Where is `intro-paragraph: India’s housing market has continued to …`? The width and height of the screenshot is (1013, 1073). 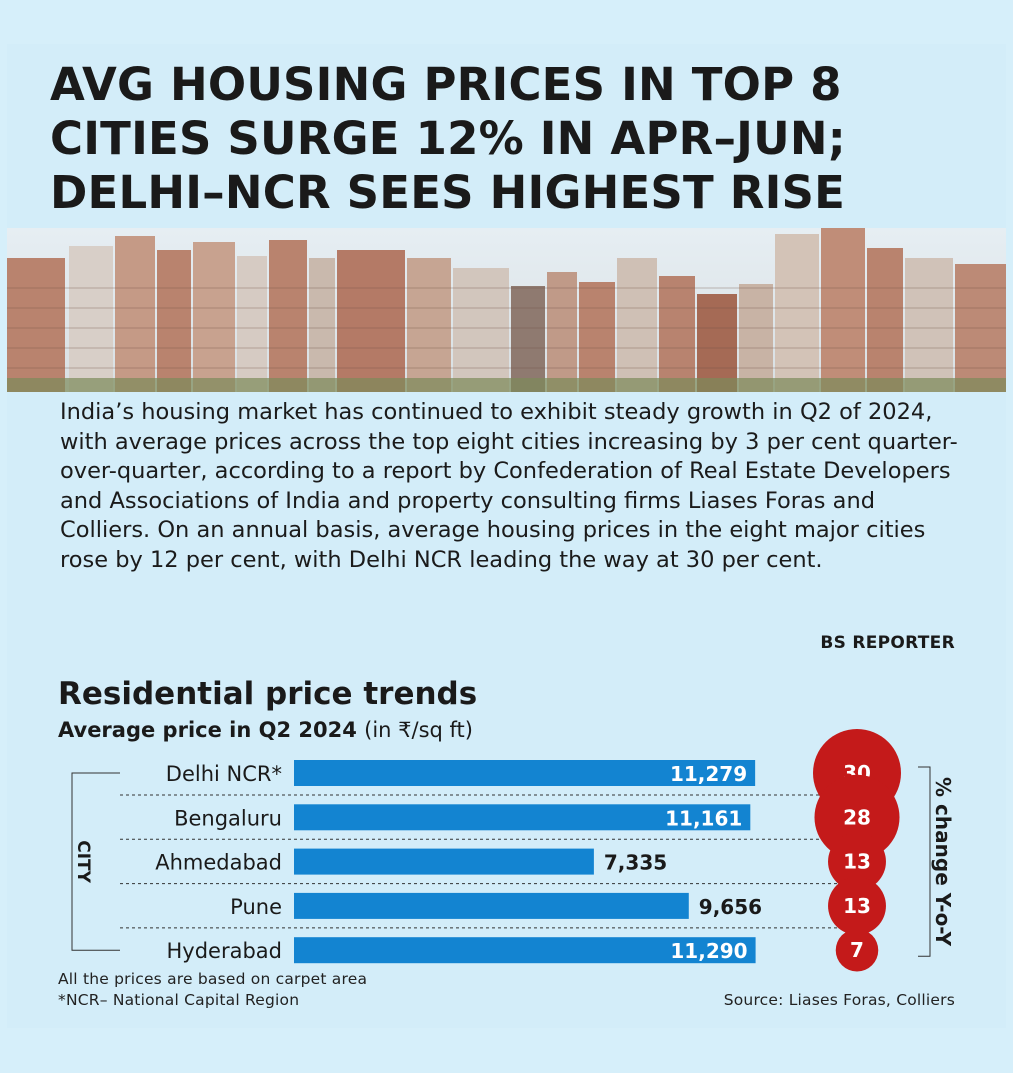
intro-paragraph: India’s housing market has continued to … is located at coordinates (509, 486).